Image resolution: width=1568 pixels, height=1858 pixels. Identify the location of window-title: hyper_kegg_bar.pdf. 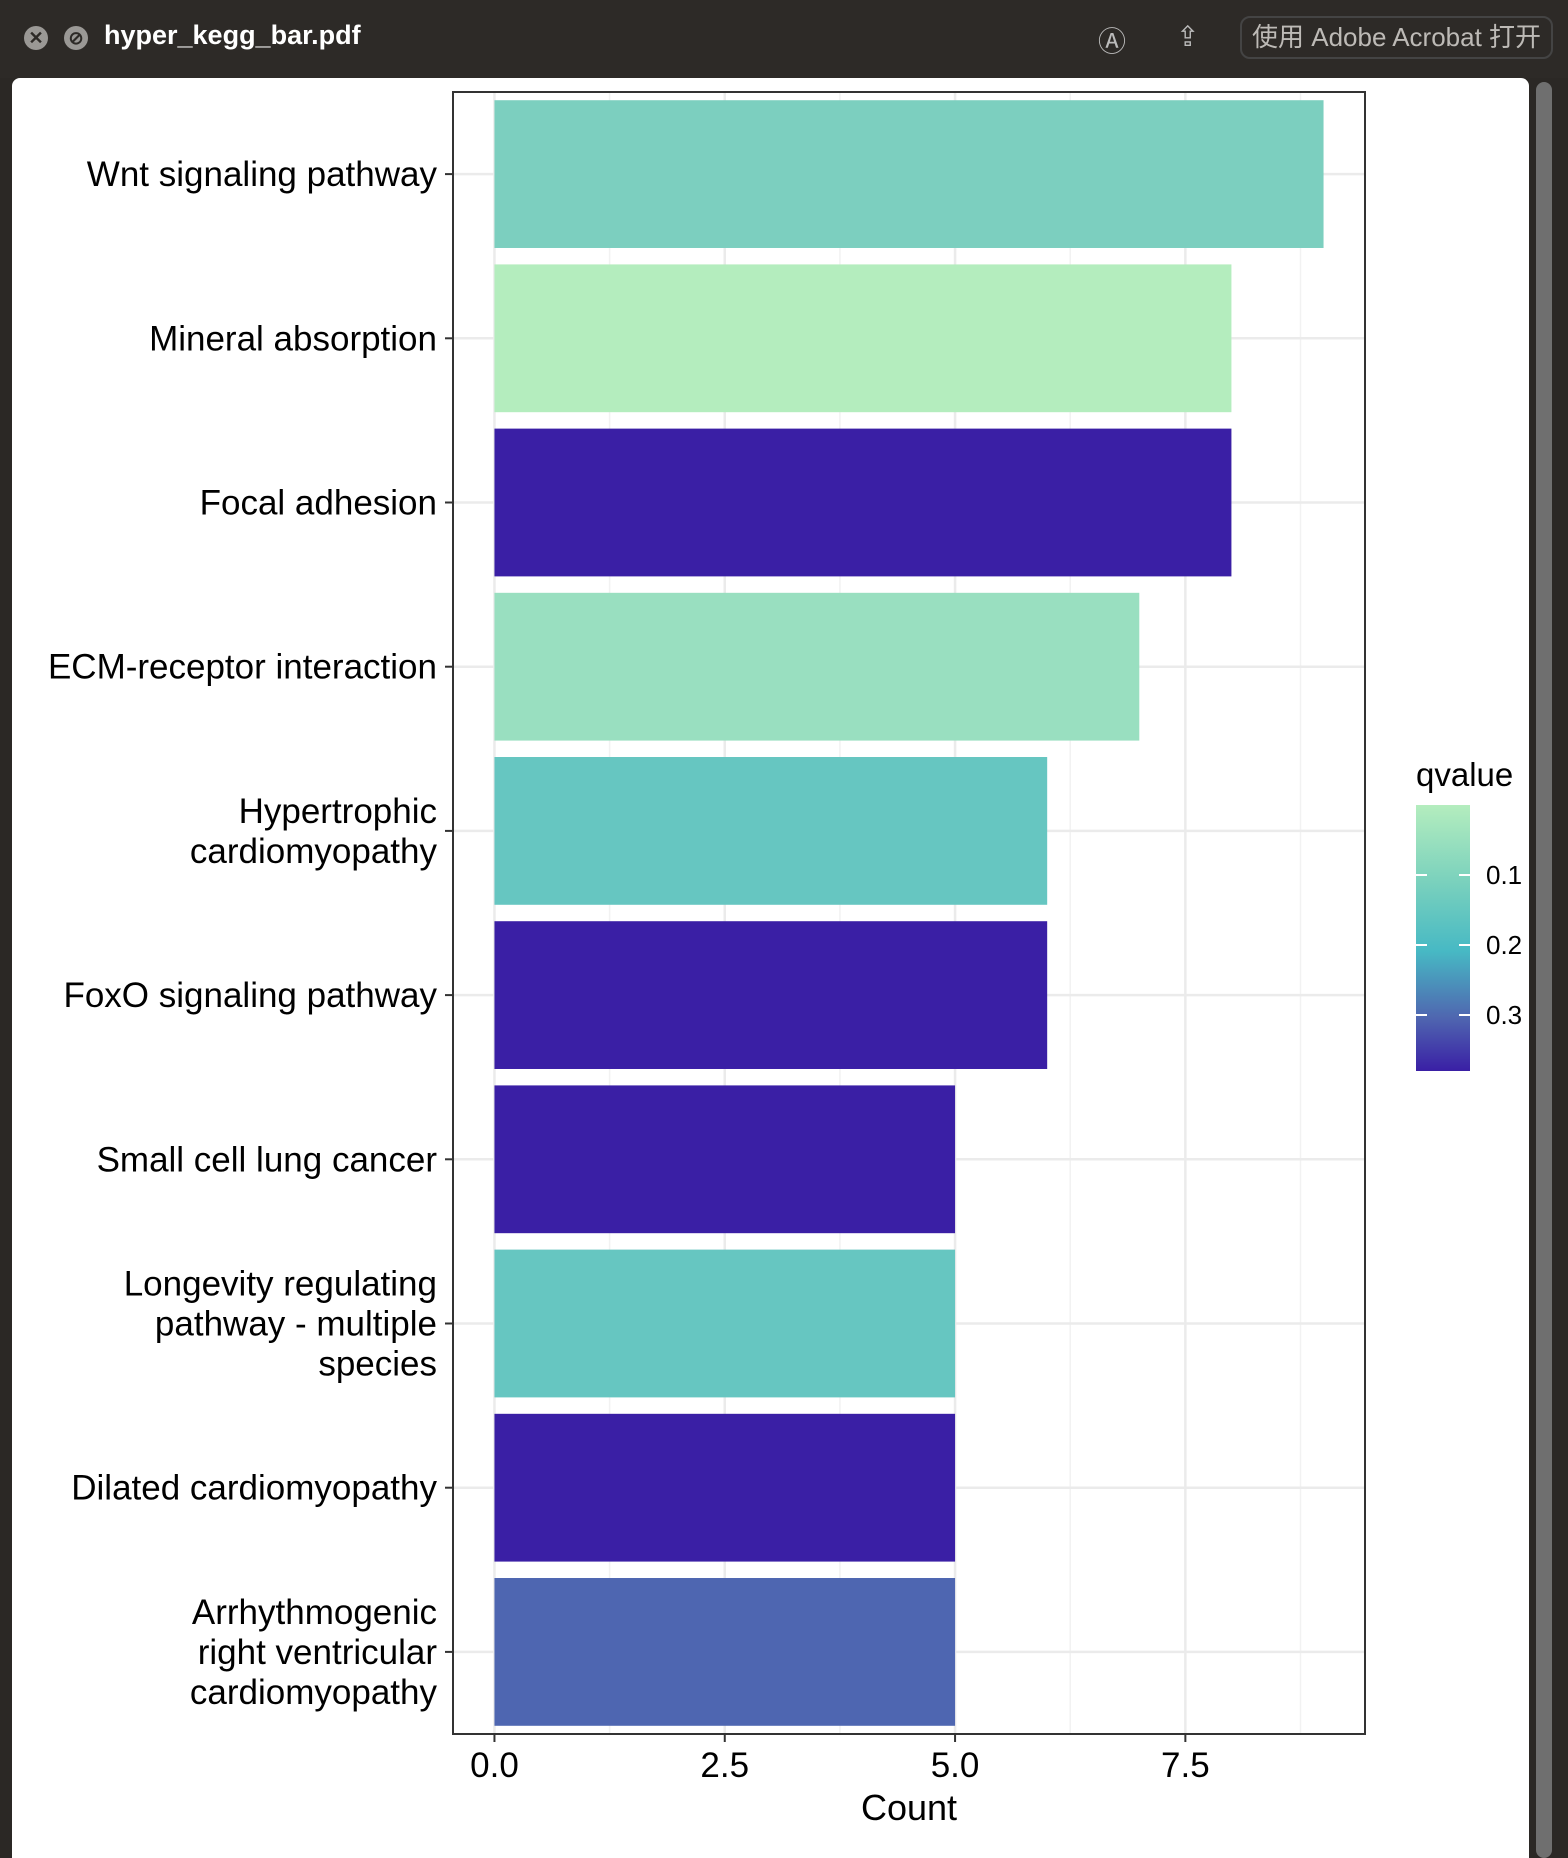
(232, 35).